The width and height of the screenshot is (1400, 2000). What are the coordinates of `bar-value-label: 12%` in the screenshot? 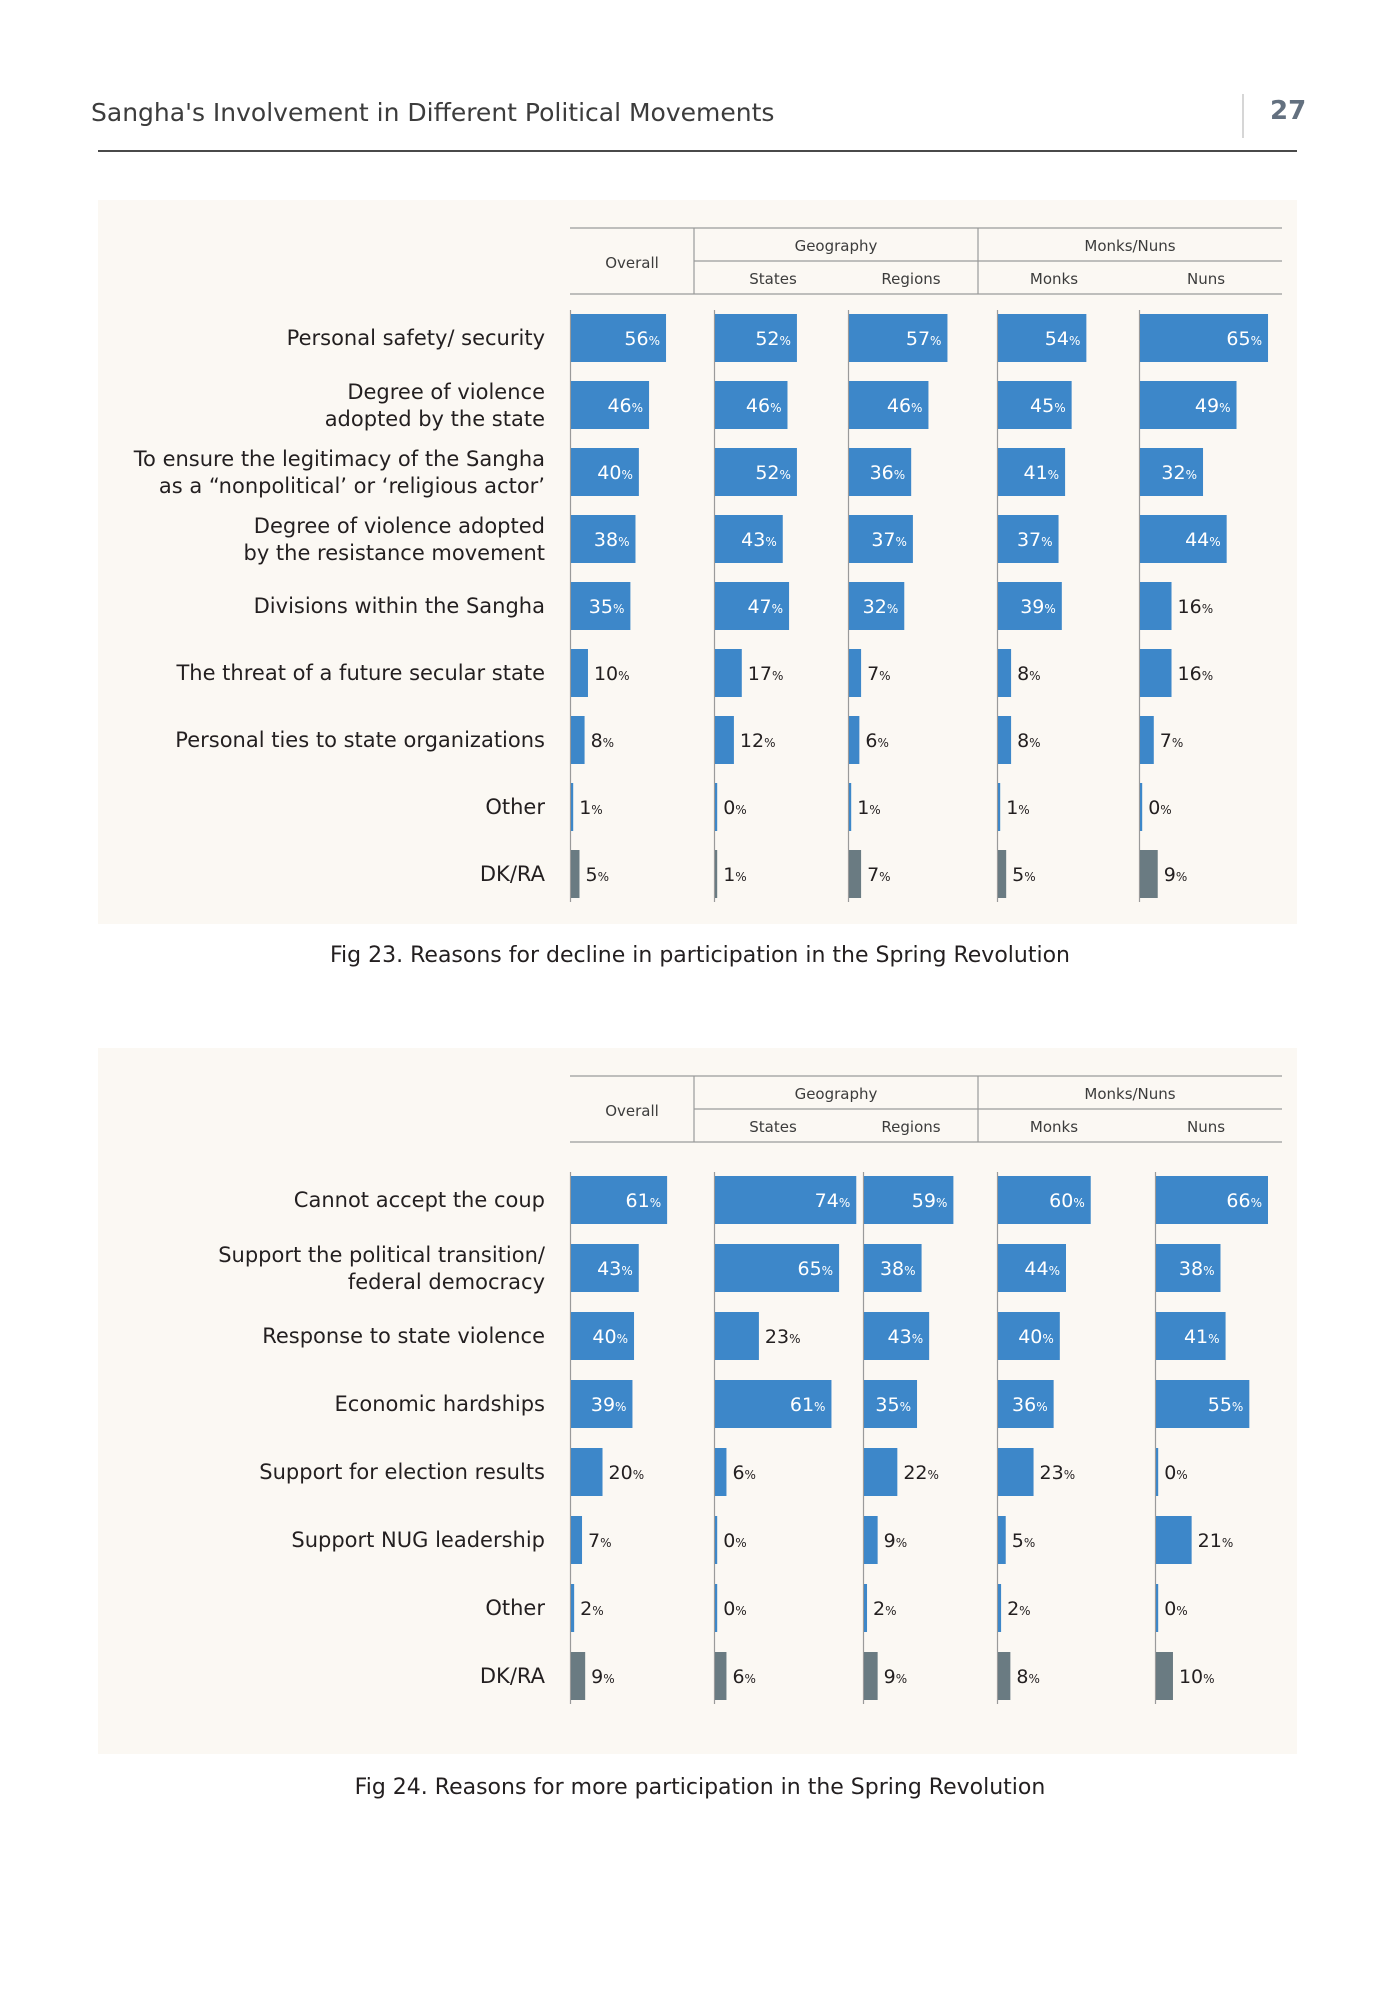 It's located at (758, 741).